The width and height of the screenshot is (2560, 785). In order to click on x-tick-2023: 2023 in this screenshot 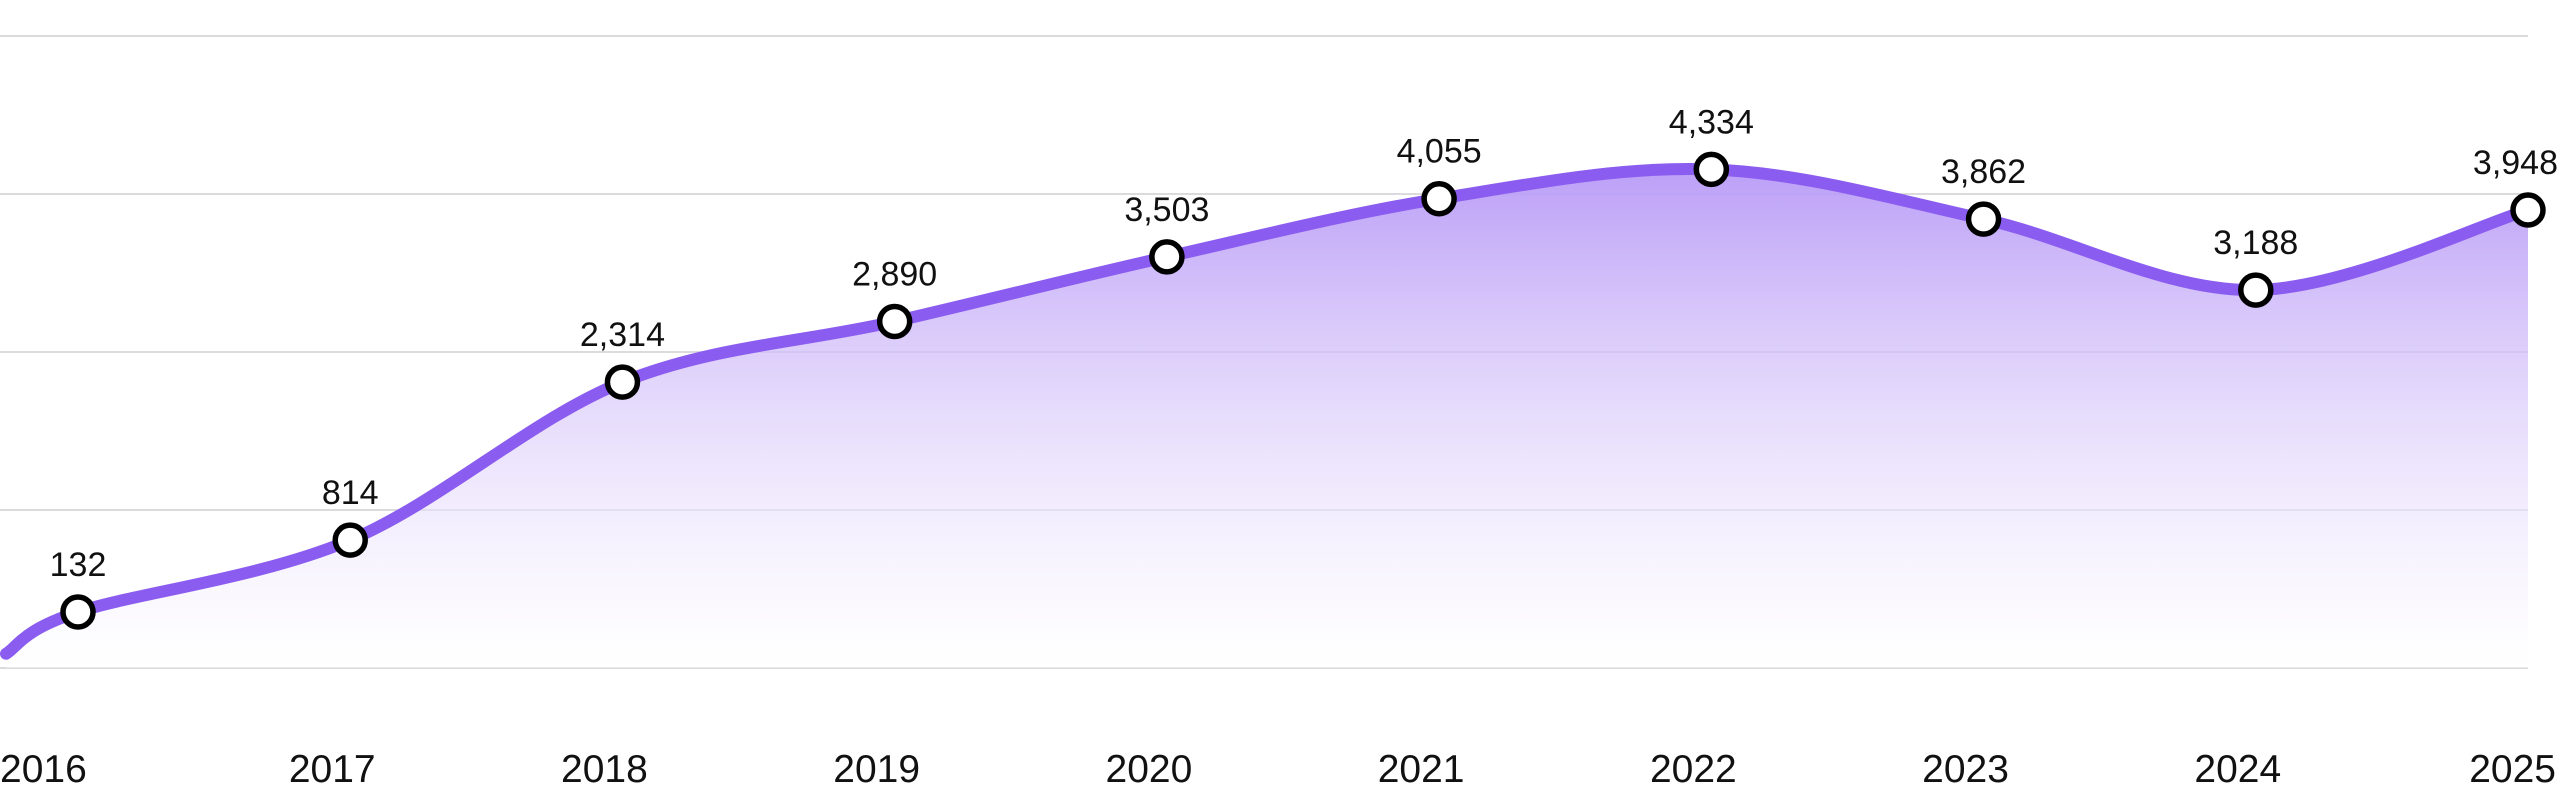, I will do `click(1965, 766)`.